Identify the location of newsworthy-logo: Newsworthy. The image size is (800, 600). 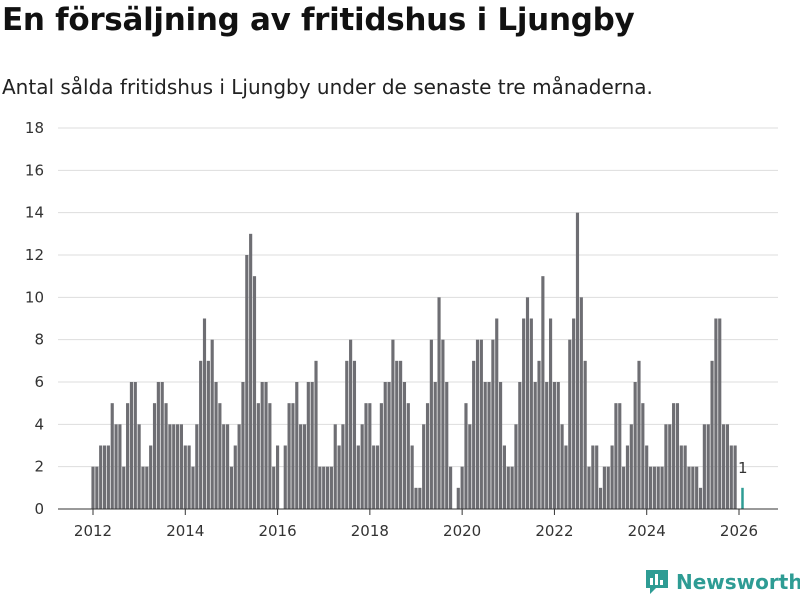
(722, 582).